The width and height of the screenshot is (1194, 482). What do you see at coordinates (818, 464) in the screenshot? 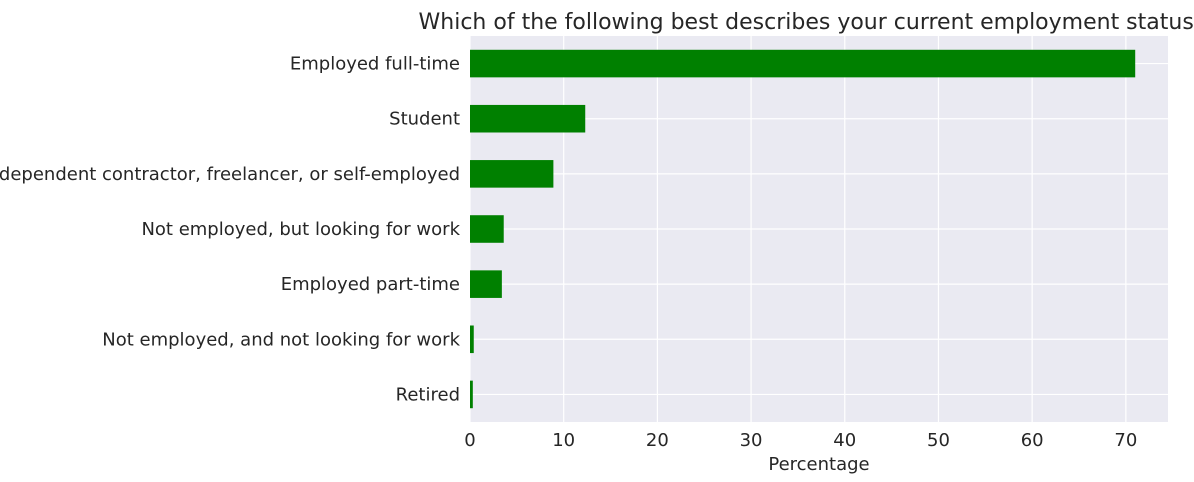
I see `x-axis-label: Percentage` at bounding box center [818, 464].